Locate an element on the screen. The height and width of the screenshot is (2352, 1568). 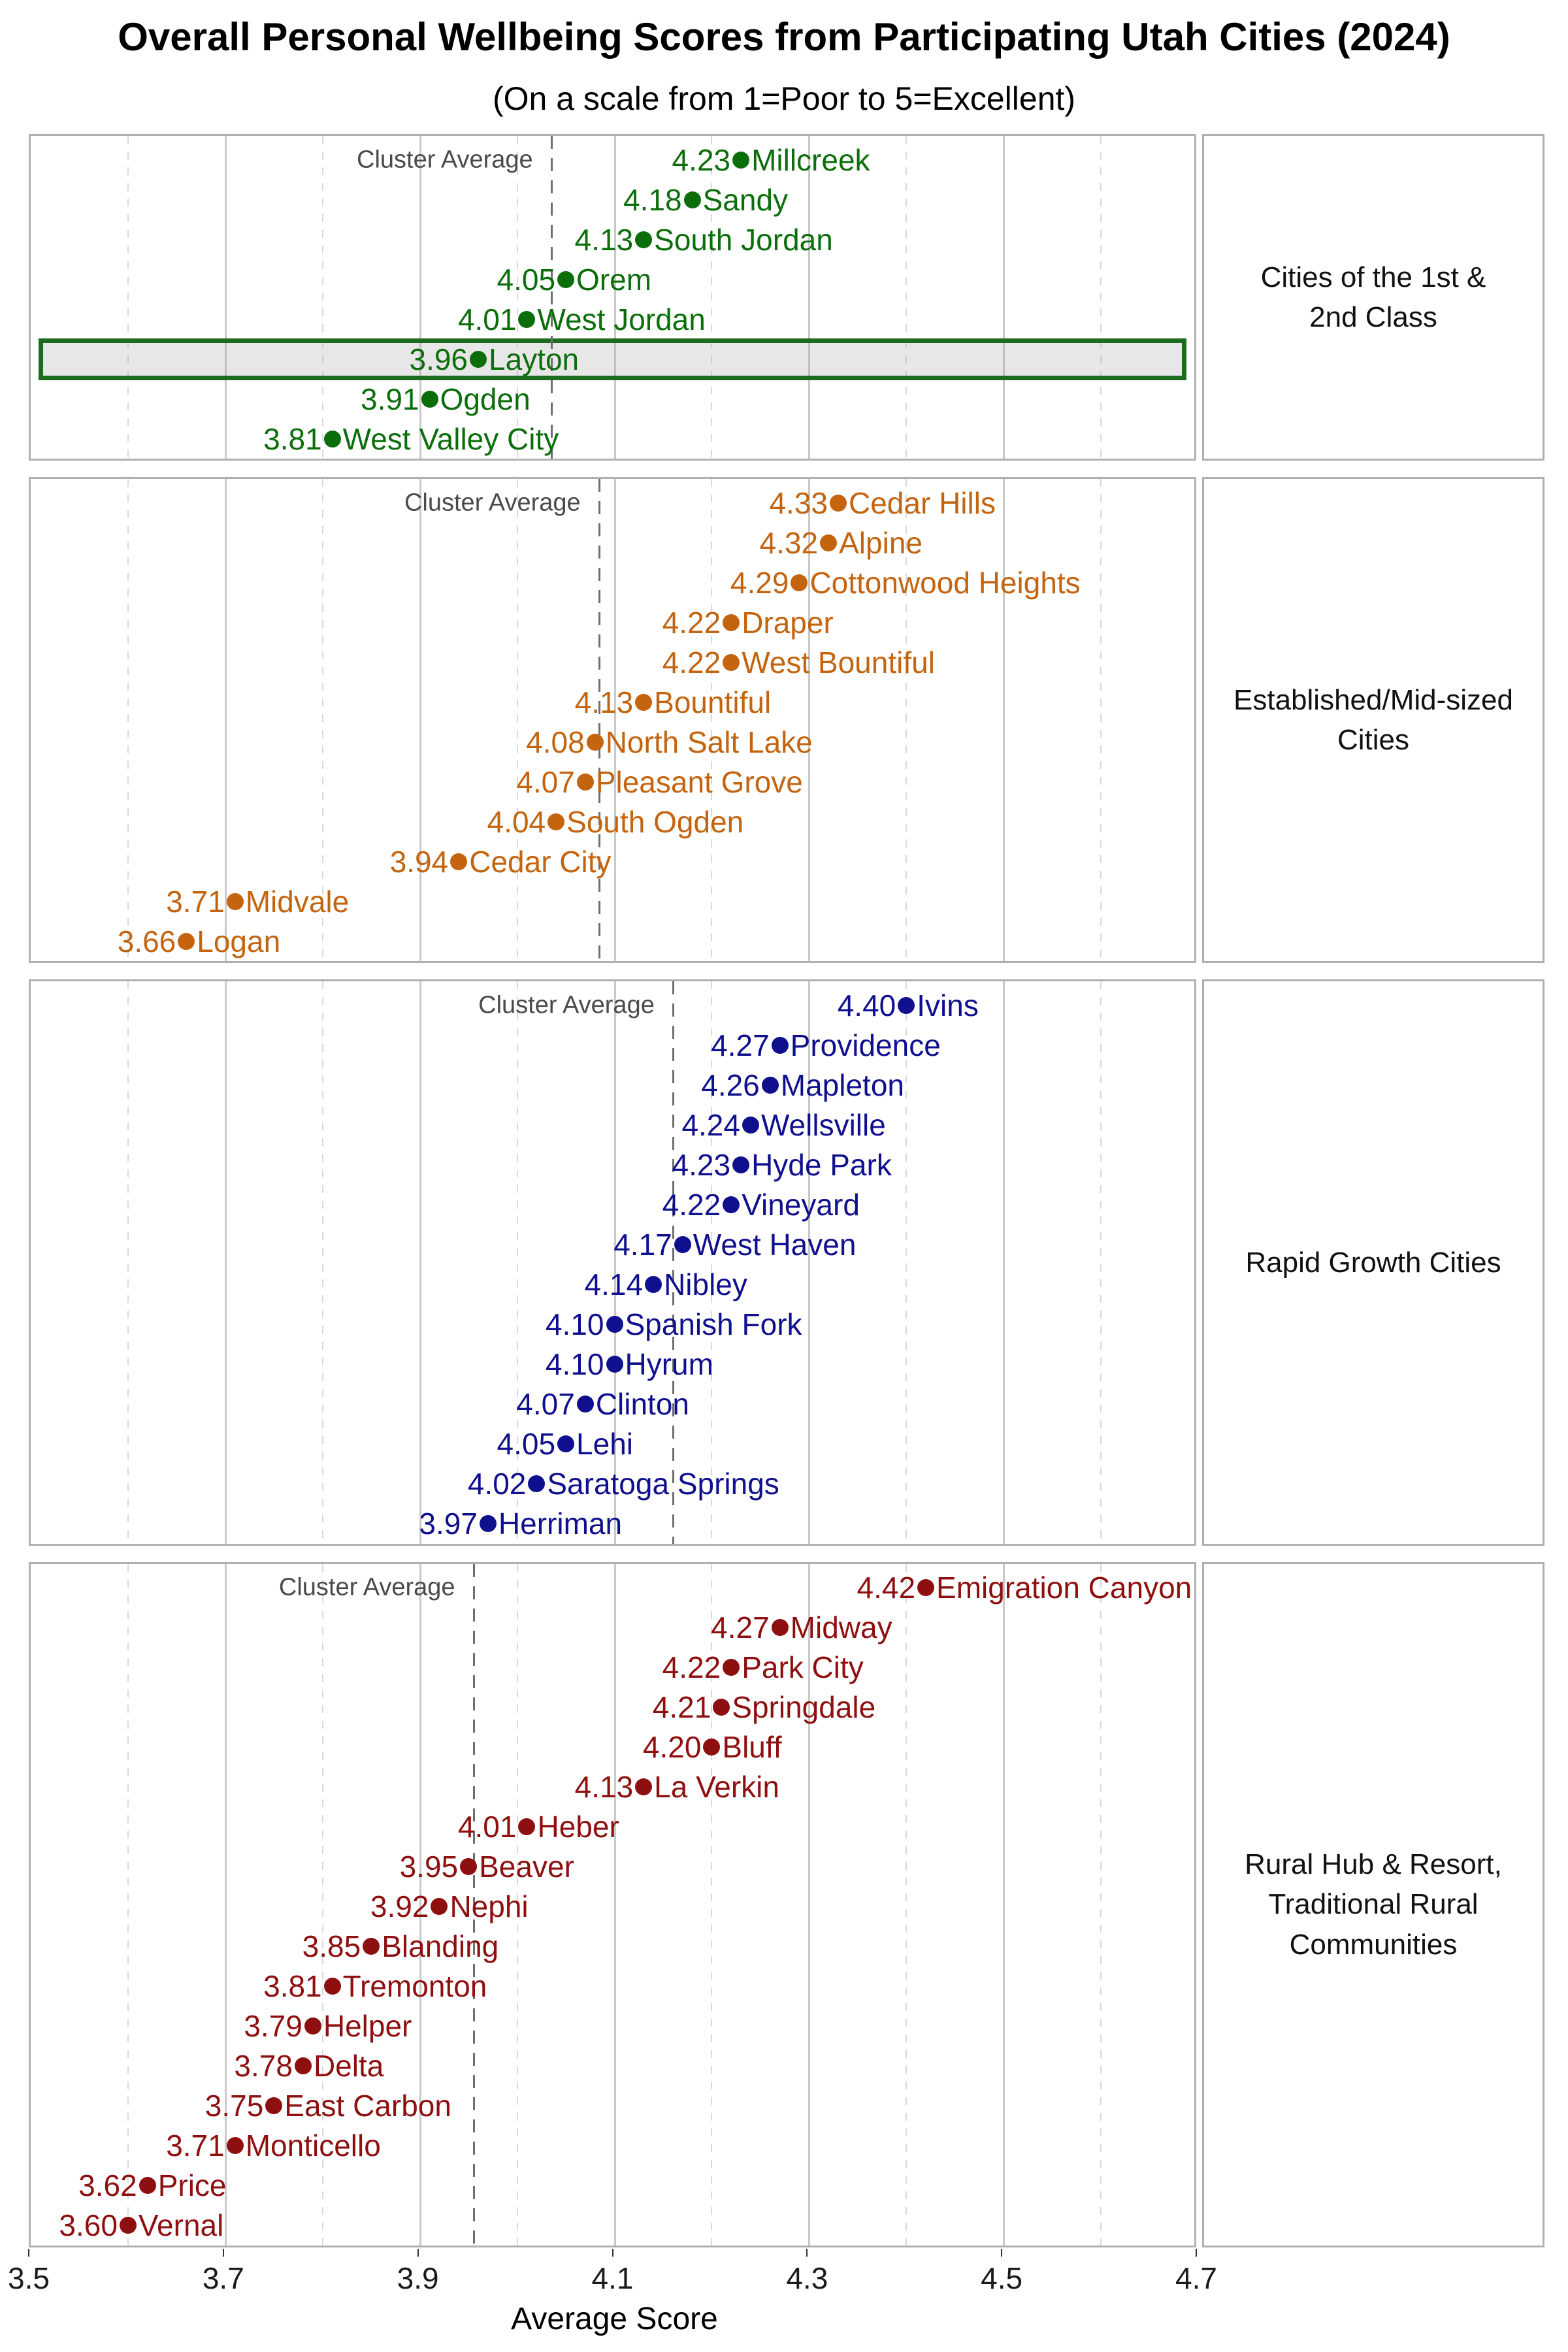
data-point-value: 4.05 is located at coordinates (526, 1443).